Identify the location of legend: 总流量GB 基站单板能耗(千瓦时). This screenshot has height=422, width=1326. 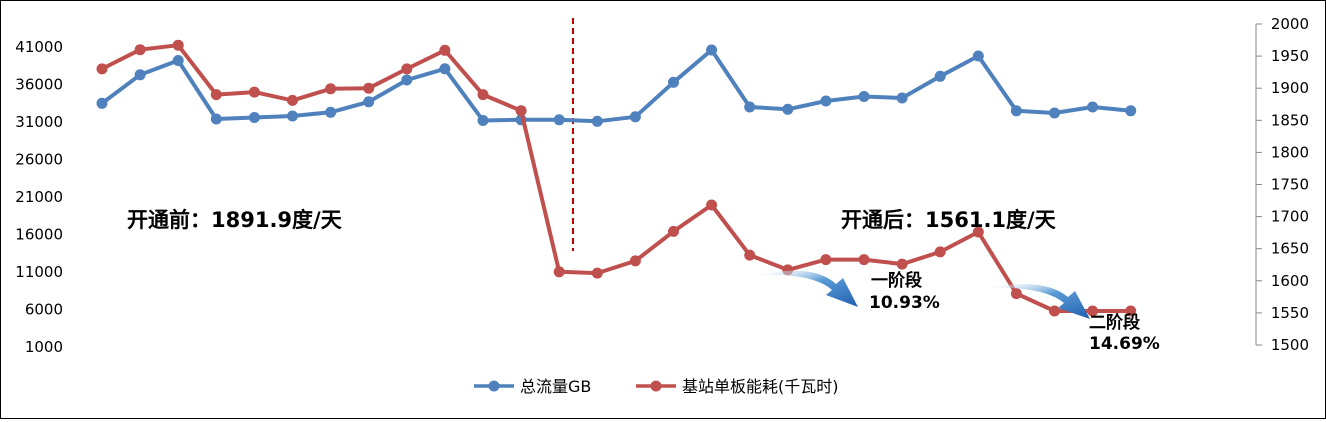
(656, 386).